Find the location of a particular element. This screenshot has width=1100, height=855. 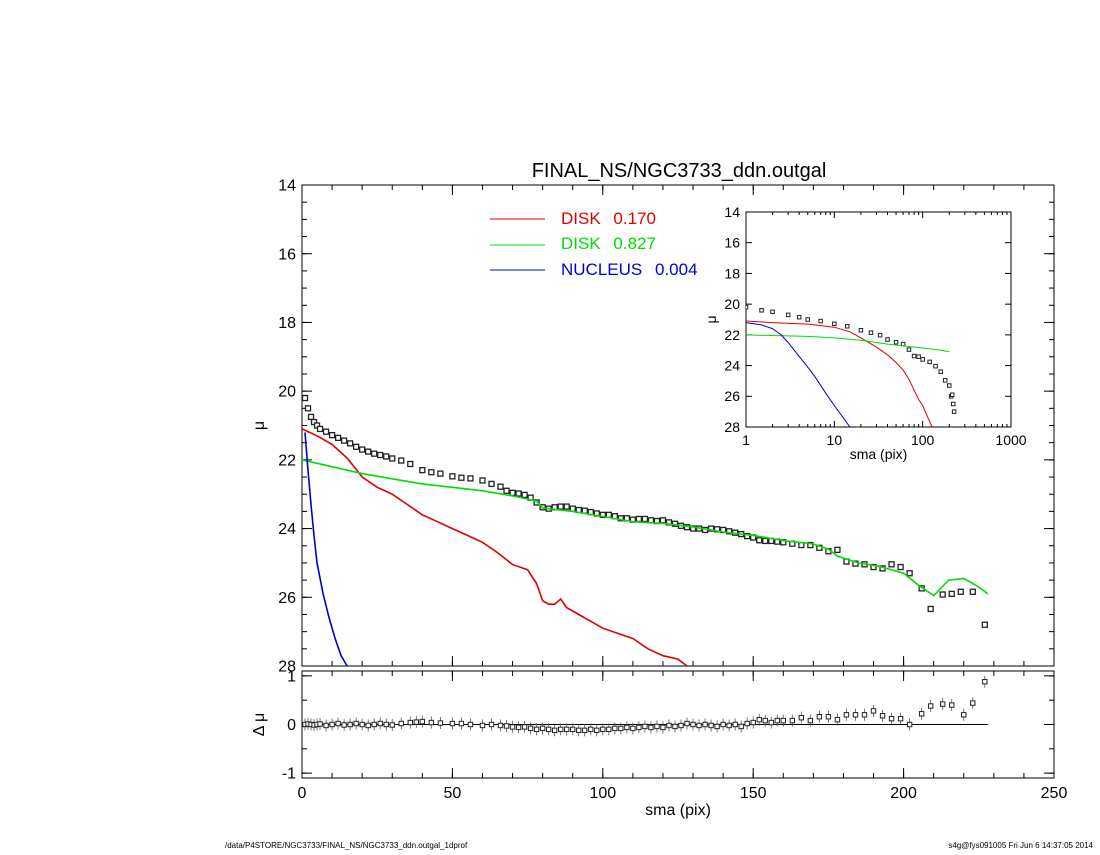

legend-name: DISK is located at coordinates (581, 243).